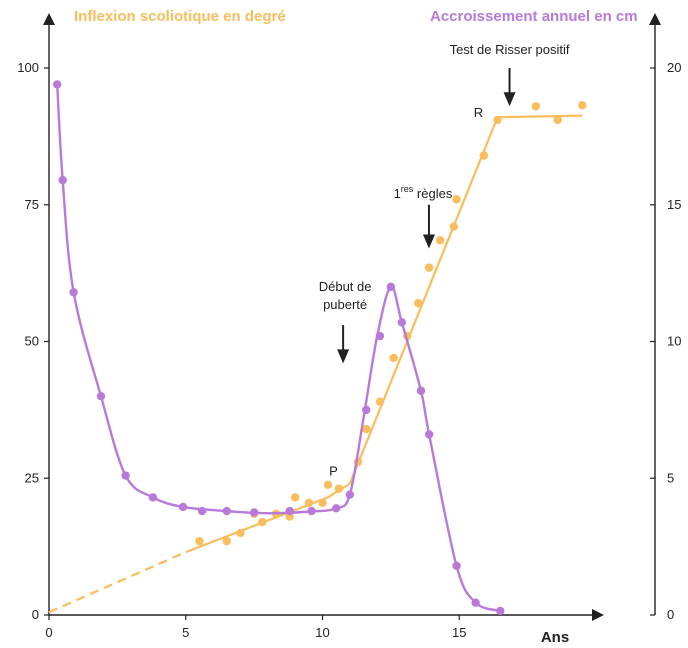 This screenshot has width=688, height=648. What do you see at coordinates (534, 16) in the screenshot?
I see `legend-right-title: Accroissement annuel en cm` at bounding box center [534, 16].